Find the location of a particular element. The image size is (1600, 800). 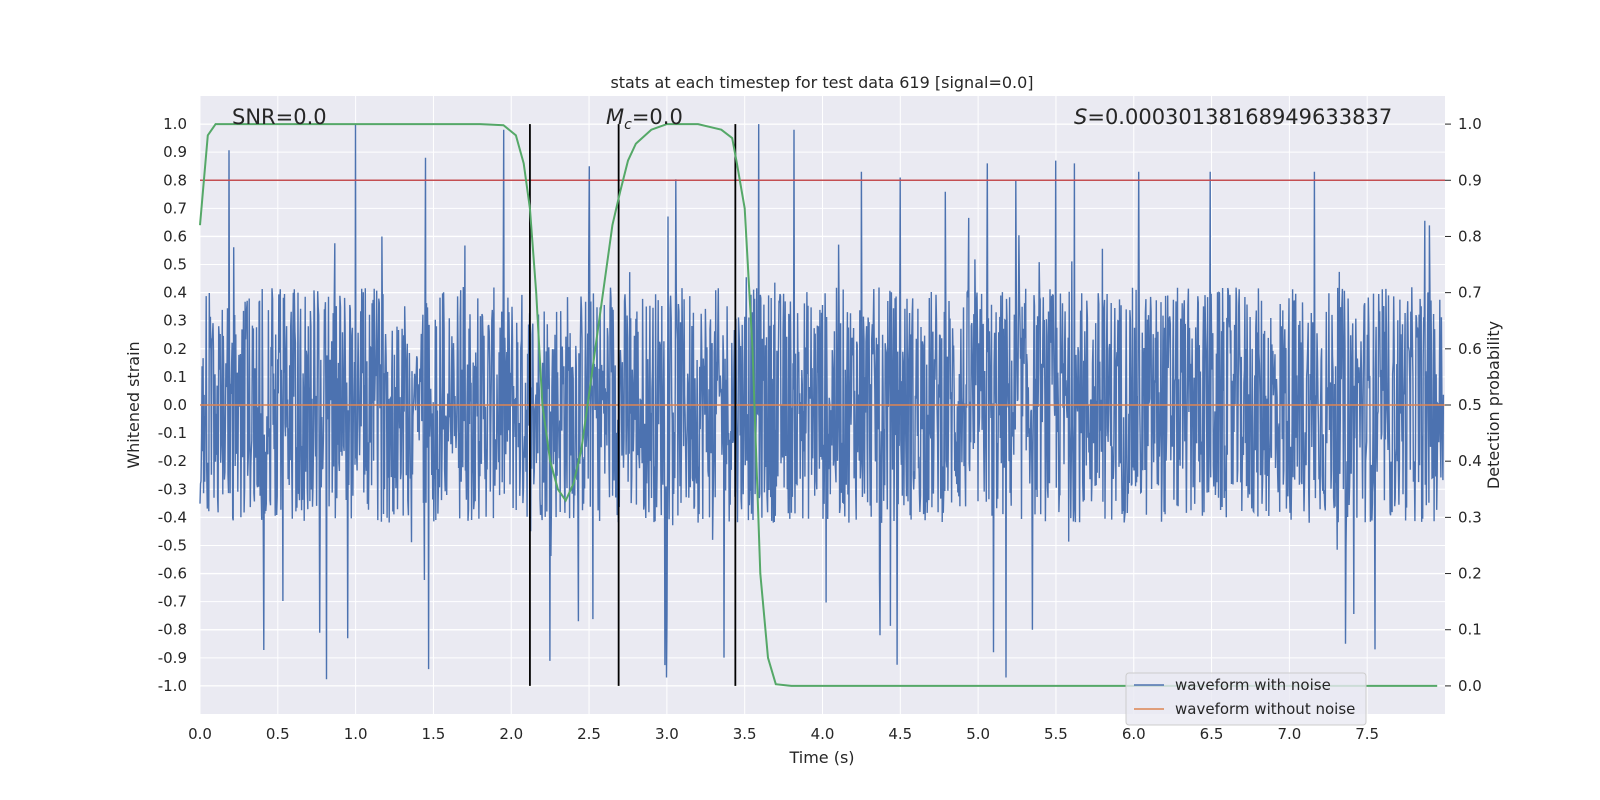

y-tick-label: -0.9 is located at coordinates (172, 658).